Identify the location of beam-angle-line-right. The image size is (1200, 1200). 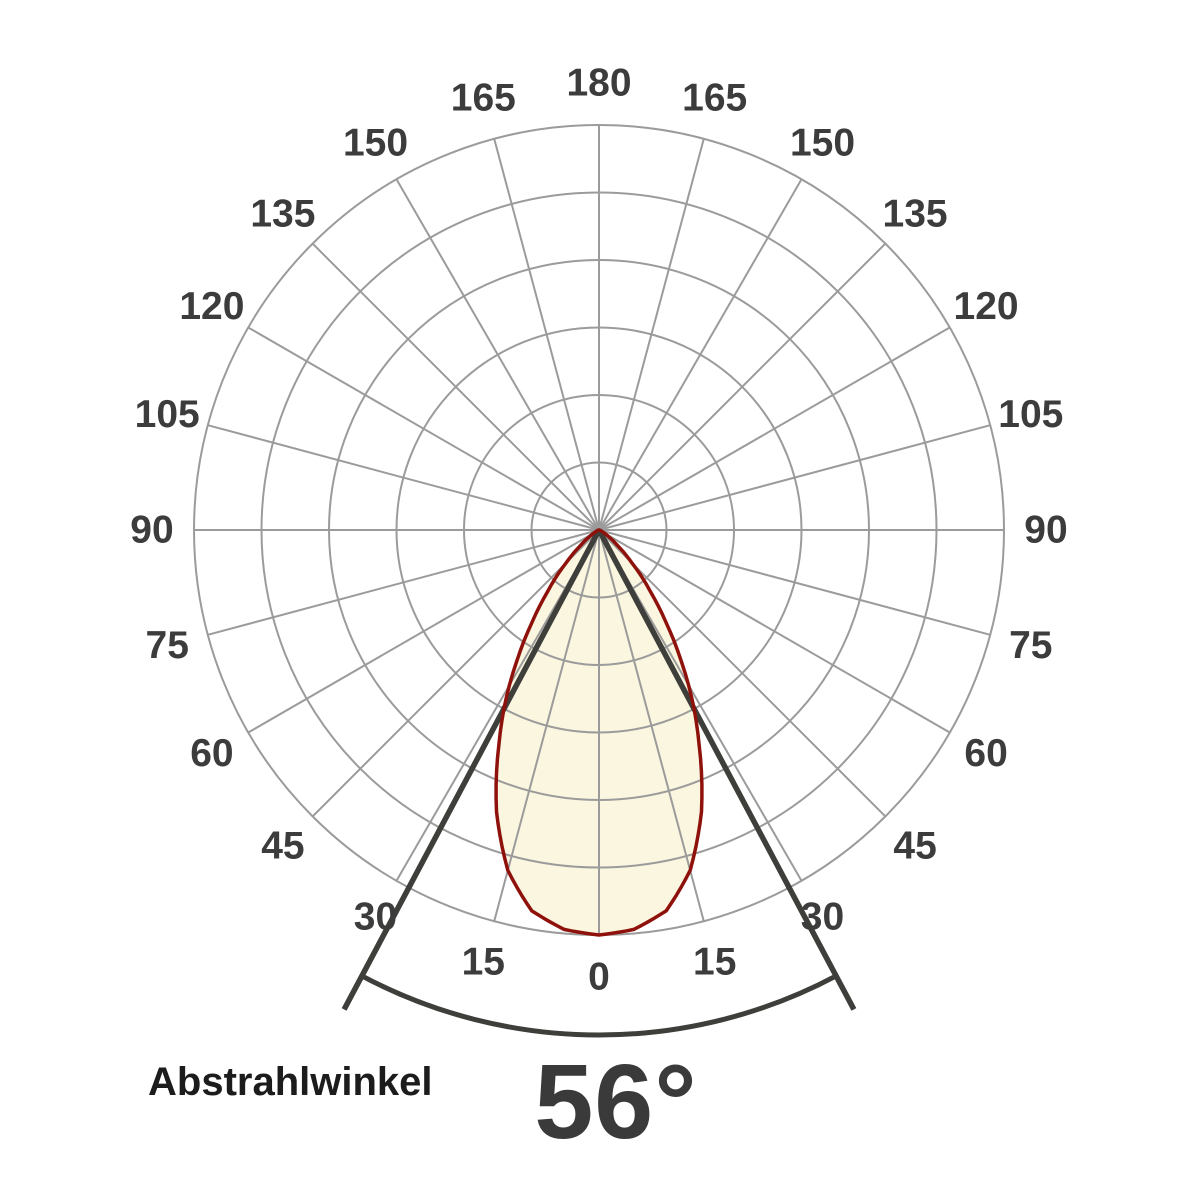
(726, 769).